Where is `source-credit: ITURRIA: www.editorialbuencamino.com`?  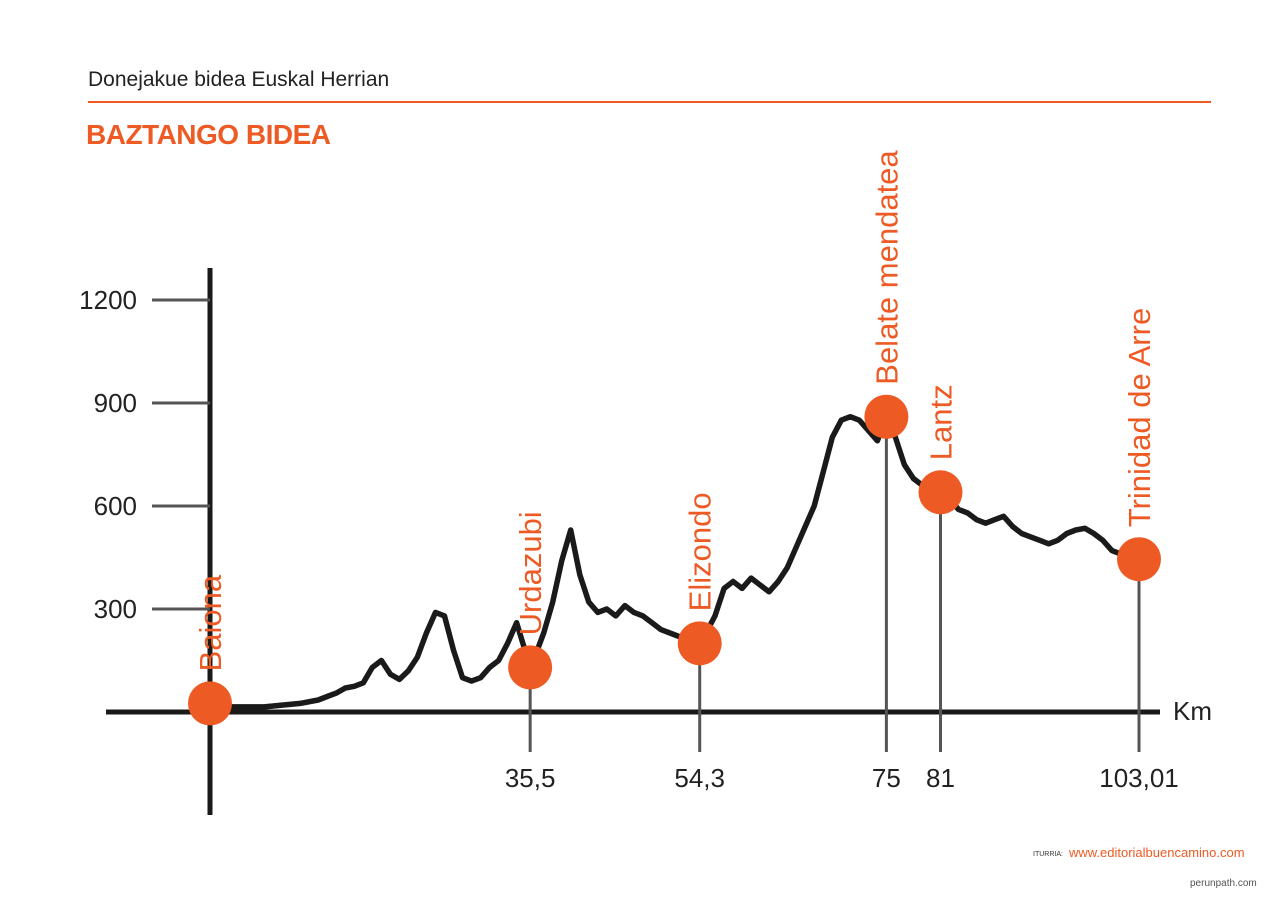
source-credit: ITURRIA: www.editorialbuencamino.com is located at coordinates (1139, 852).